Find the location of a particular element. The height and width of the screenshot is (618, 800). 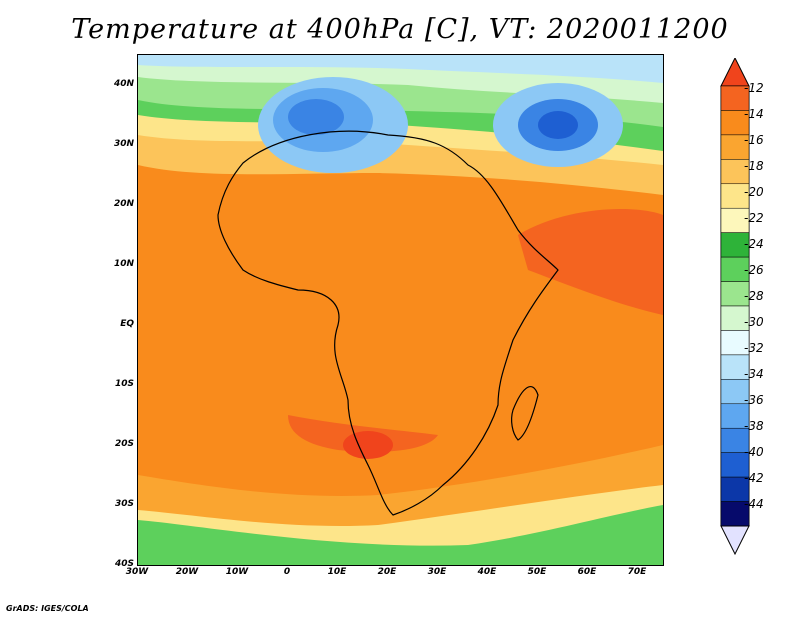

colorbar-bottom-arrow is located at coordinates (735, 540).